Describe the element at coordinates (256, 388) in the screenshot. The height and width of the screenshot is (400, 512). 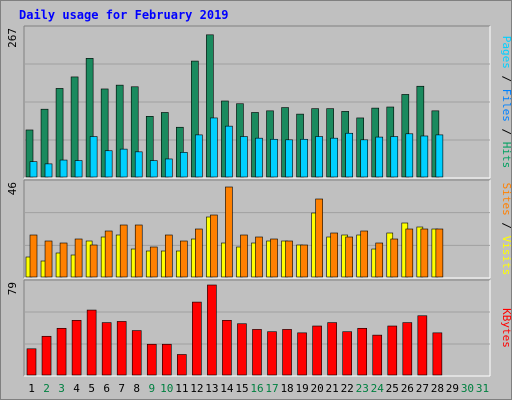
I see `x-tick-label: 16` at that location.